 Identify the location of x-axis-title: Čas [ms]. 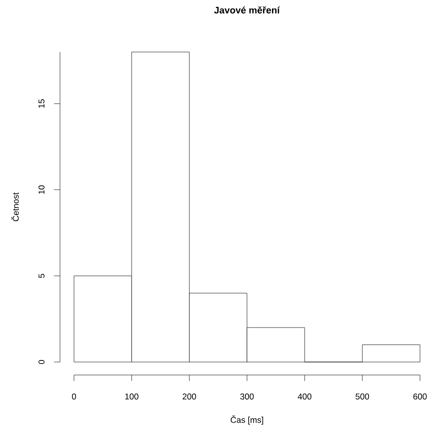
(247, 420).